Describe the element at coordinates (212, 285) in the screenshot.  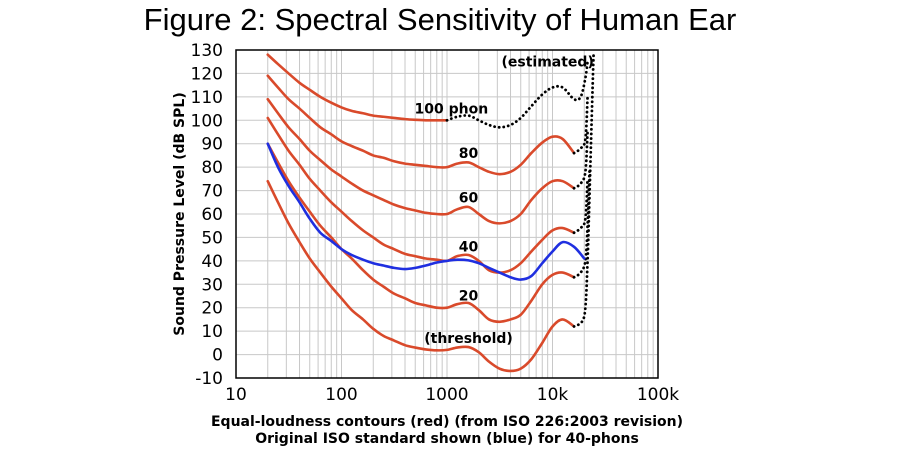
I see `y-tick-label: 30` at that location.